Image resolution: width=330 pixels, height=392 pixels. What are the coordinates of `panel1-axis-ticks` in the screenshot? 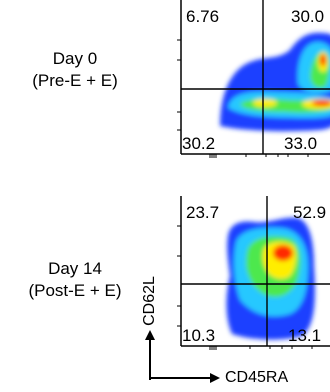 It's located at (243, 98).